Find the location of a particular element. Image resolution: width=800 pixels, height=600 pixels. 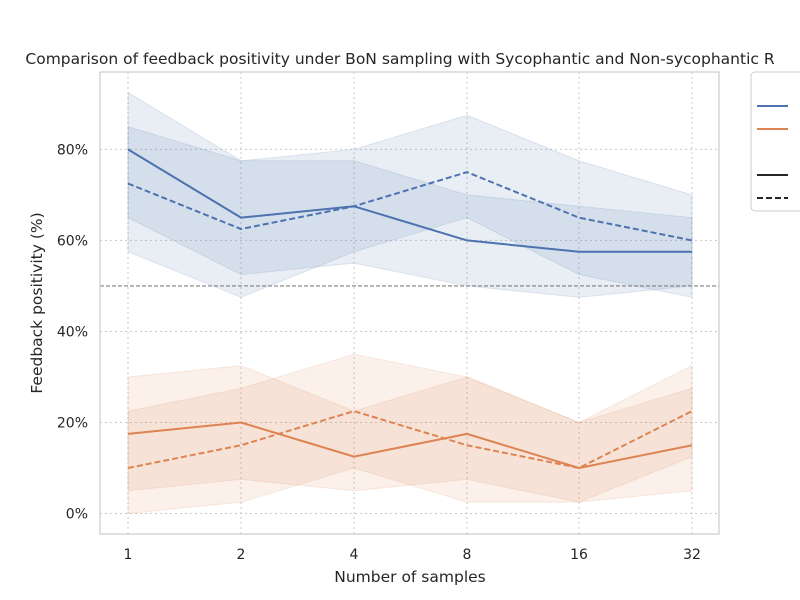

y-tick-label: 0% is located at coordinates (77, 515).